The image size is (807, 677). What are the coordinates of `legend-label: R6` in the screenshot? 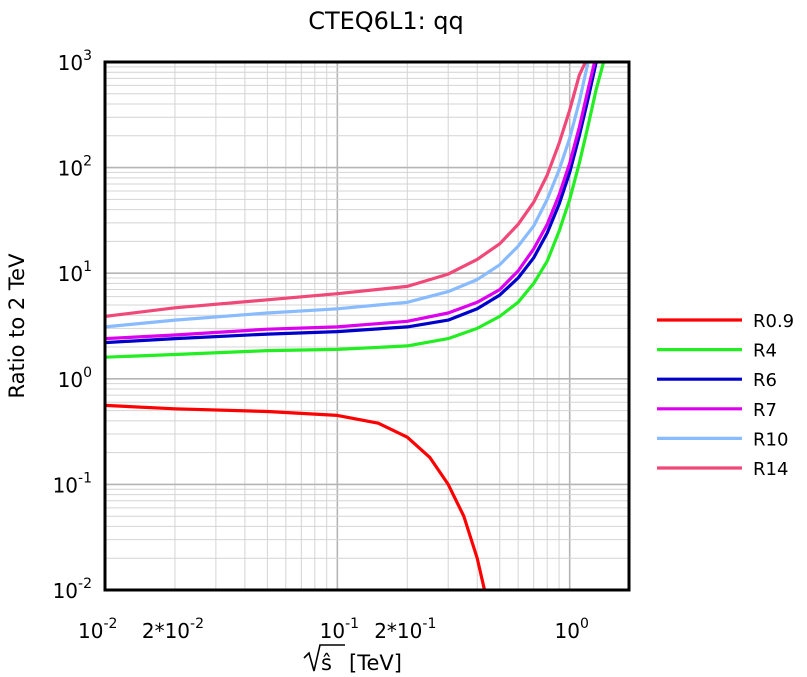 It's located at (765, 380).